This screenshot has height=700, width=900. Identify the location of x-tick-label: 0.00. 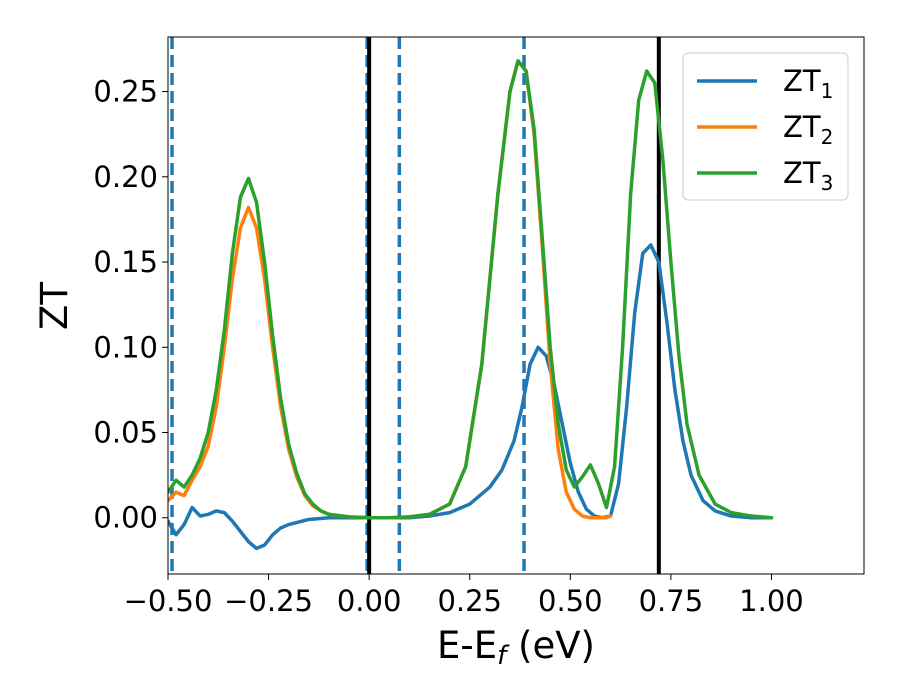
(369, 601).